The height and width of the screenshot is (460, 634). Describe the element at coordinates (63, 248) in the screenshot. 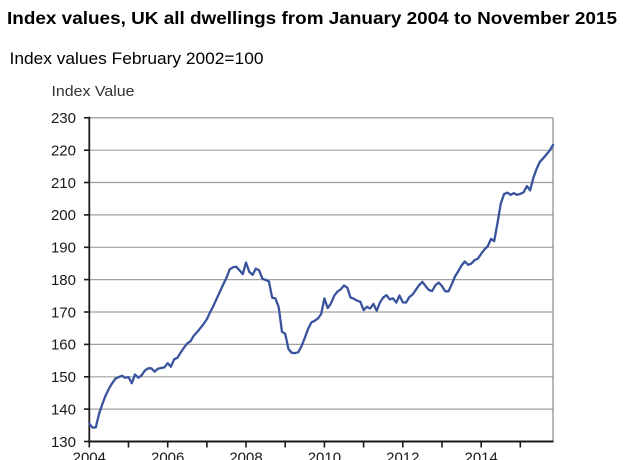

I see `svg-text: 190` at that location.